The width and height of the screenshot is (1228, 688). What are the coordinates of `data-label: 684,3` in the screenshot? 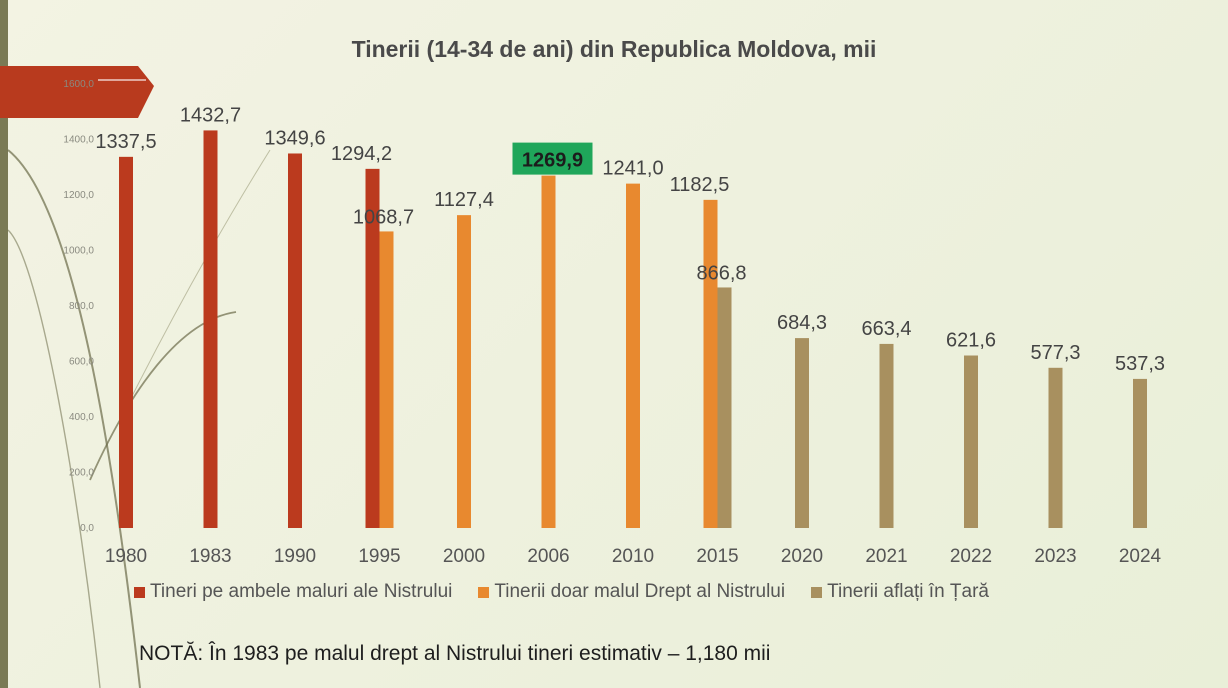 It's located at (802, 323).